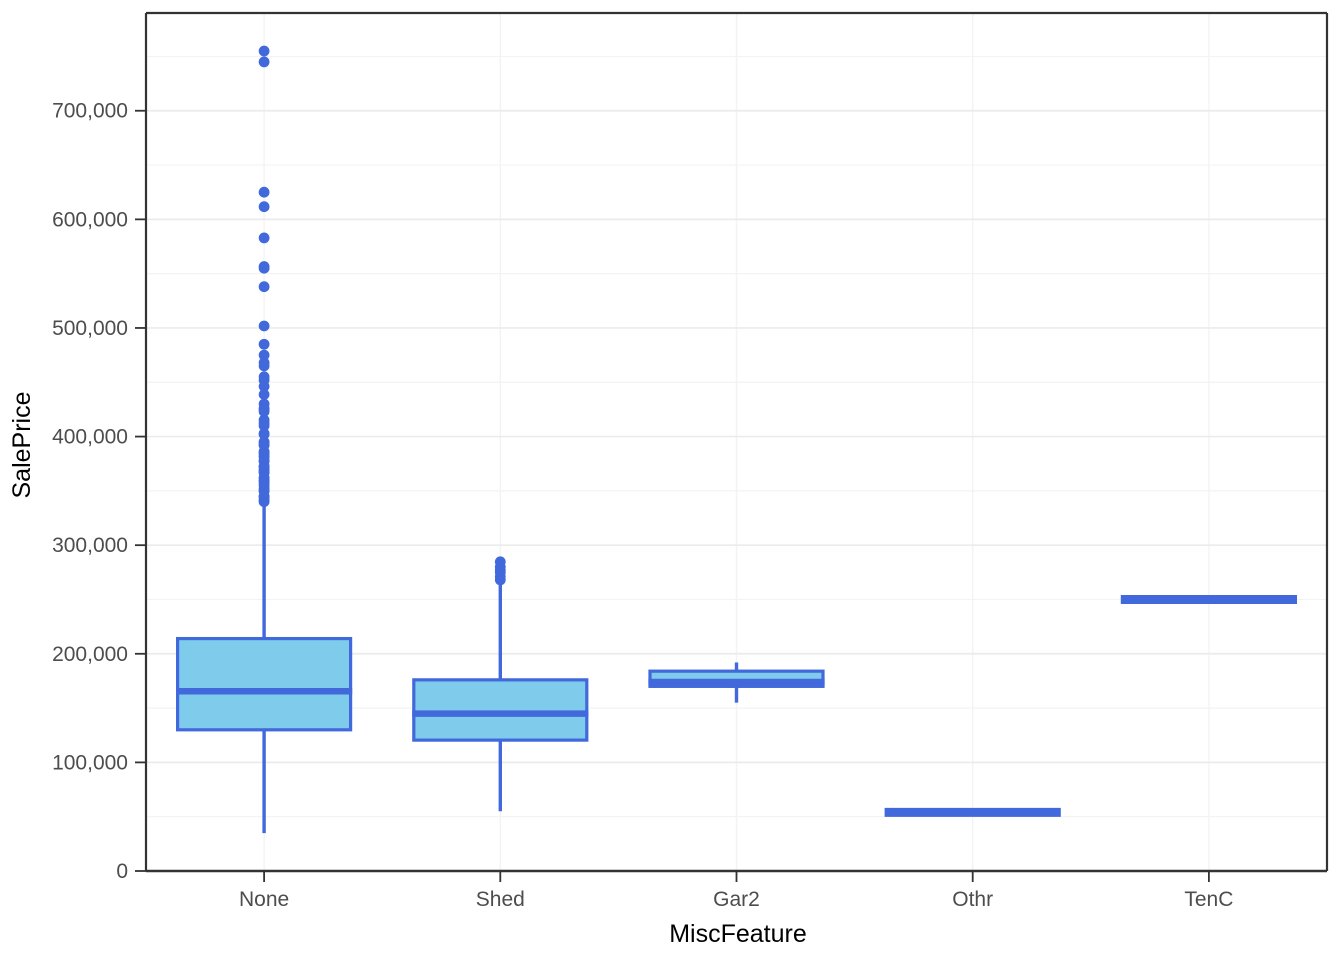  Describe the element at coordinates (90, 328) in the screenshot. I see `y-tick-label: 500,000` at that location.